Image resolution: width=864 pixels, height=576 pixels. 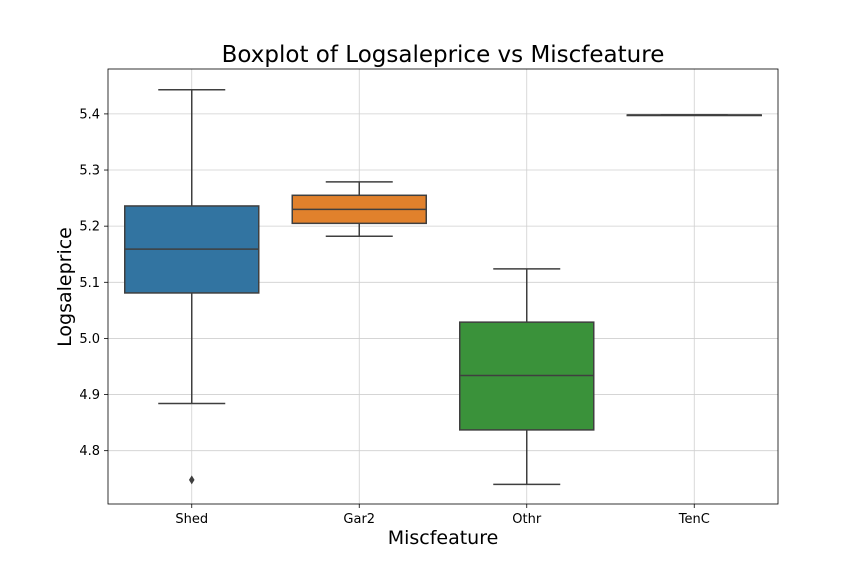 I want to click on box-gar2, so click(x=359, y=209).